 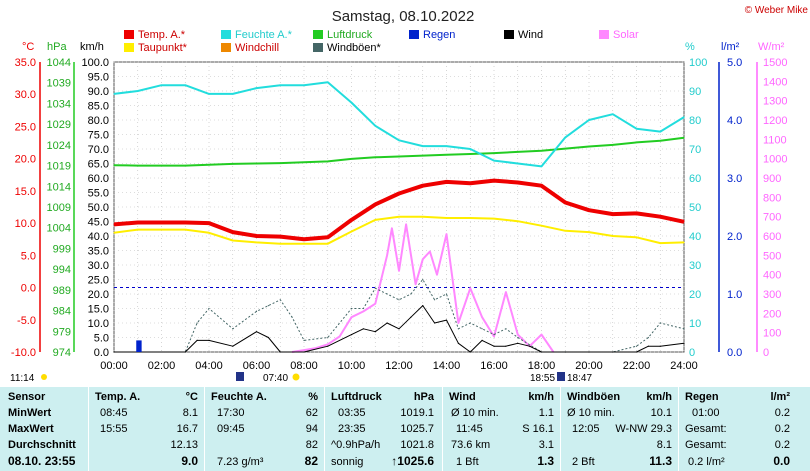 What do you see at coordinates (692, 353) in the screenshot?
I see `pct-tick-label: 0` at bounding box center [692, 353].